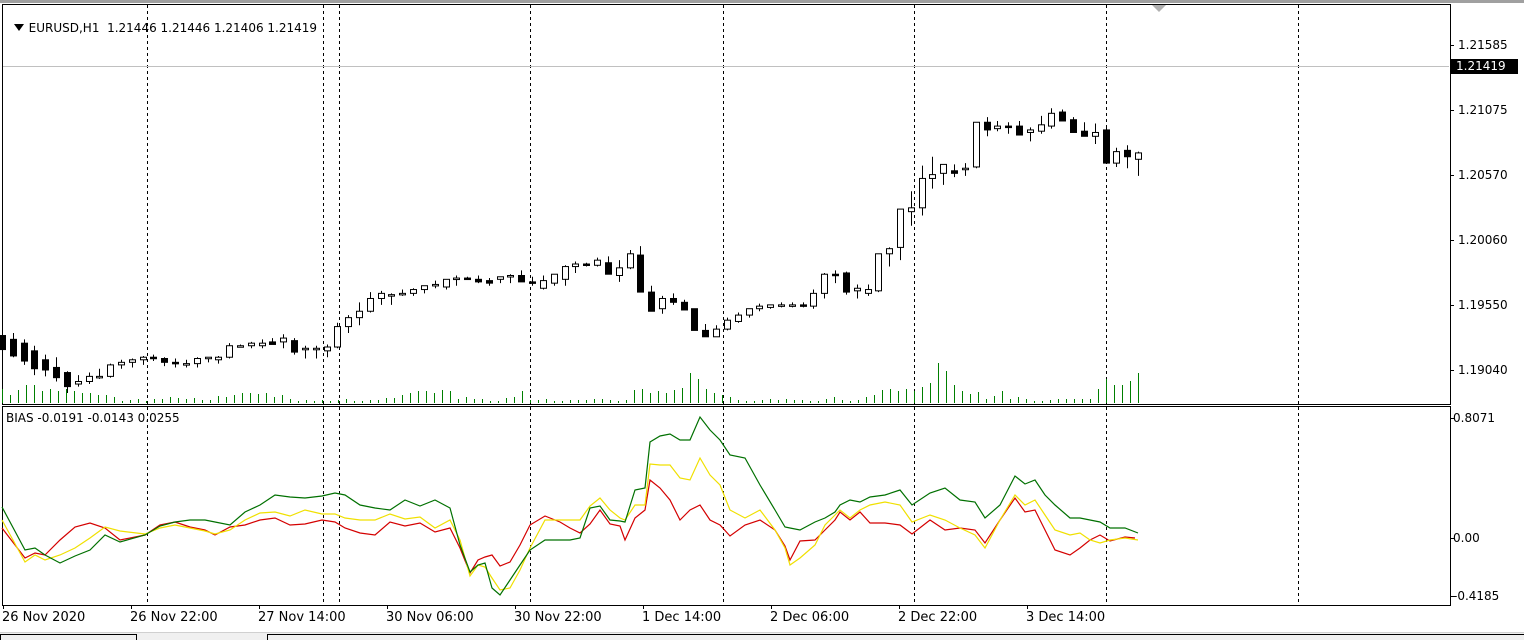  I want to click on indicator-tick-label: 0.8071, so click(1474, 418).